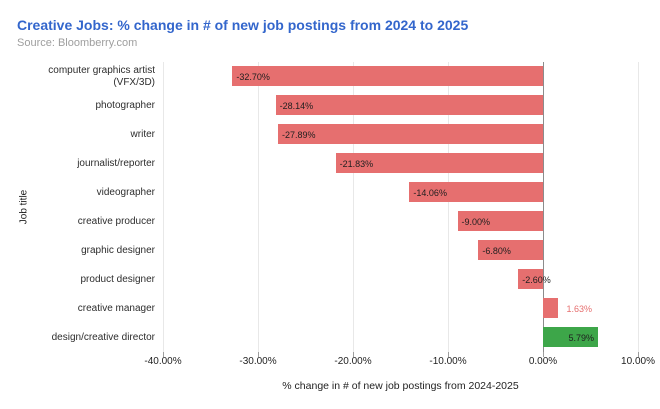 The width and height of the screenshot is (660, 409). What do you see at coordinates (430, 192) in the screenshot?
I see `bar-value-label: -14.06%` at bounding box center [430, 192].